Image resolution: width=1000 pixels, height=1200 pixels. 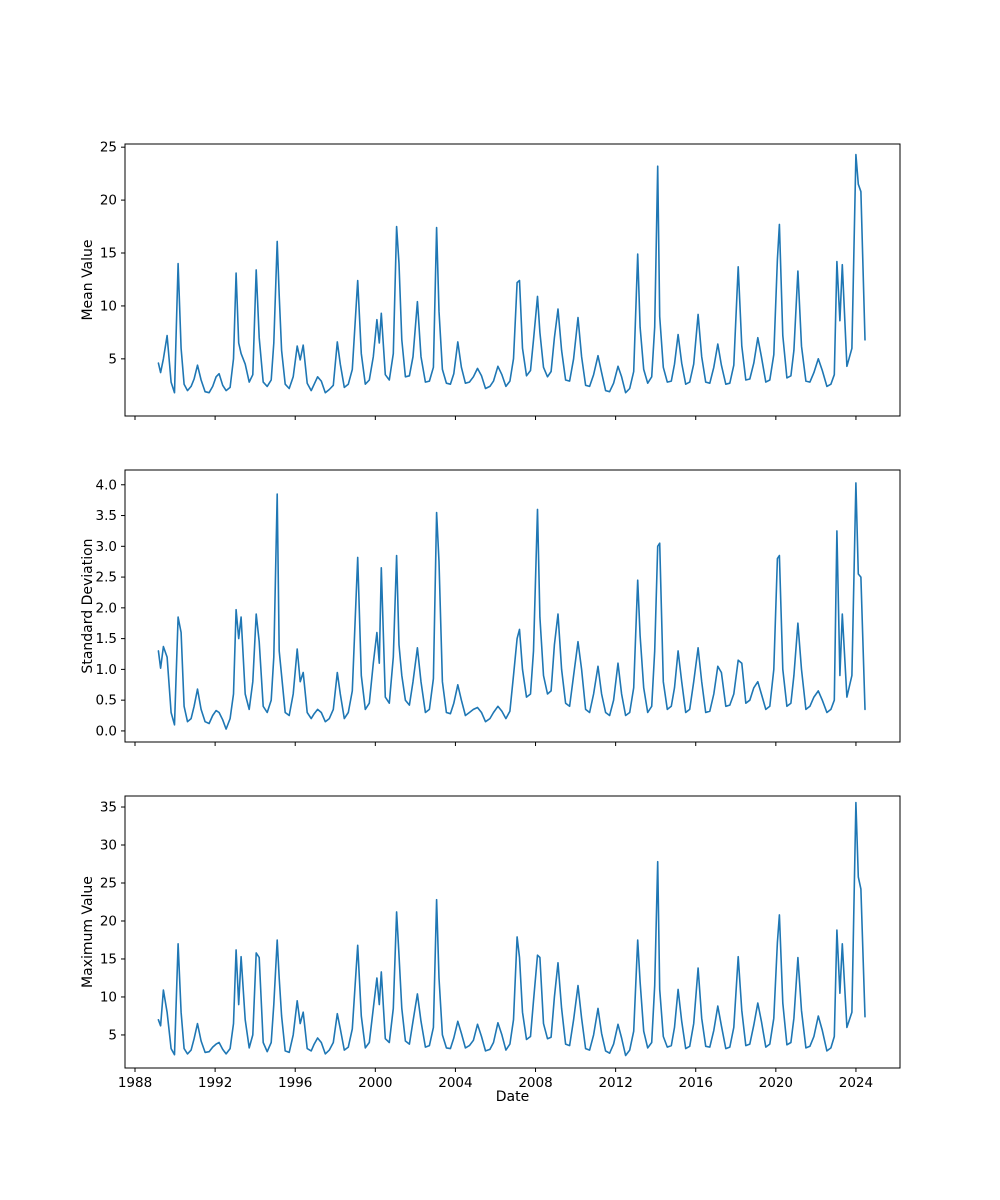 What do you see at coordinates (106, 516) in the screenshot?
I see `y-tick-label: 3.5` at bounding box center [106, 516].